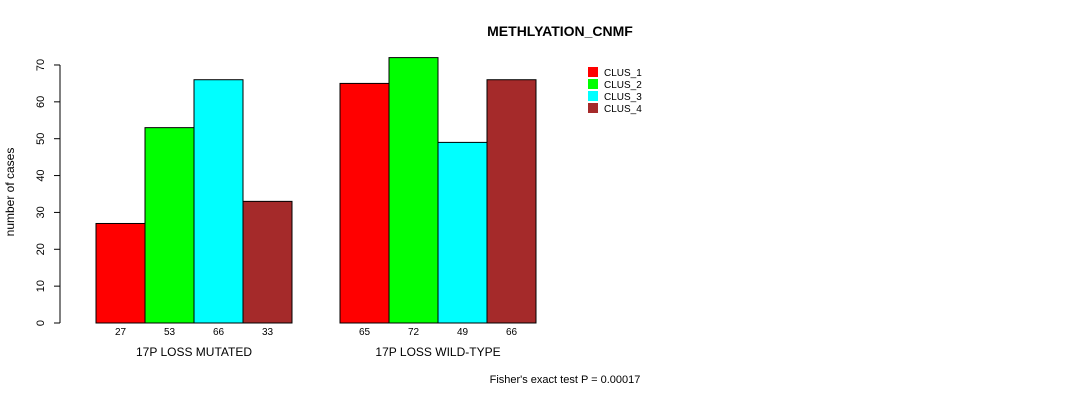  I want to click on y-tick-label: 40, so click(41, 175).